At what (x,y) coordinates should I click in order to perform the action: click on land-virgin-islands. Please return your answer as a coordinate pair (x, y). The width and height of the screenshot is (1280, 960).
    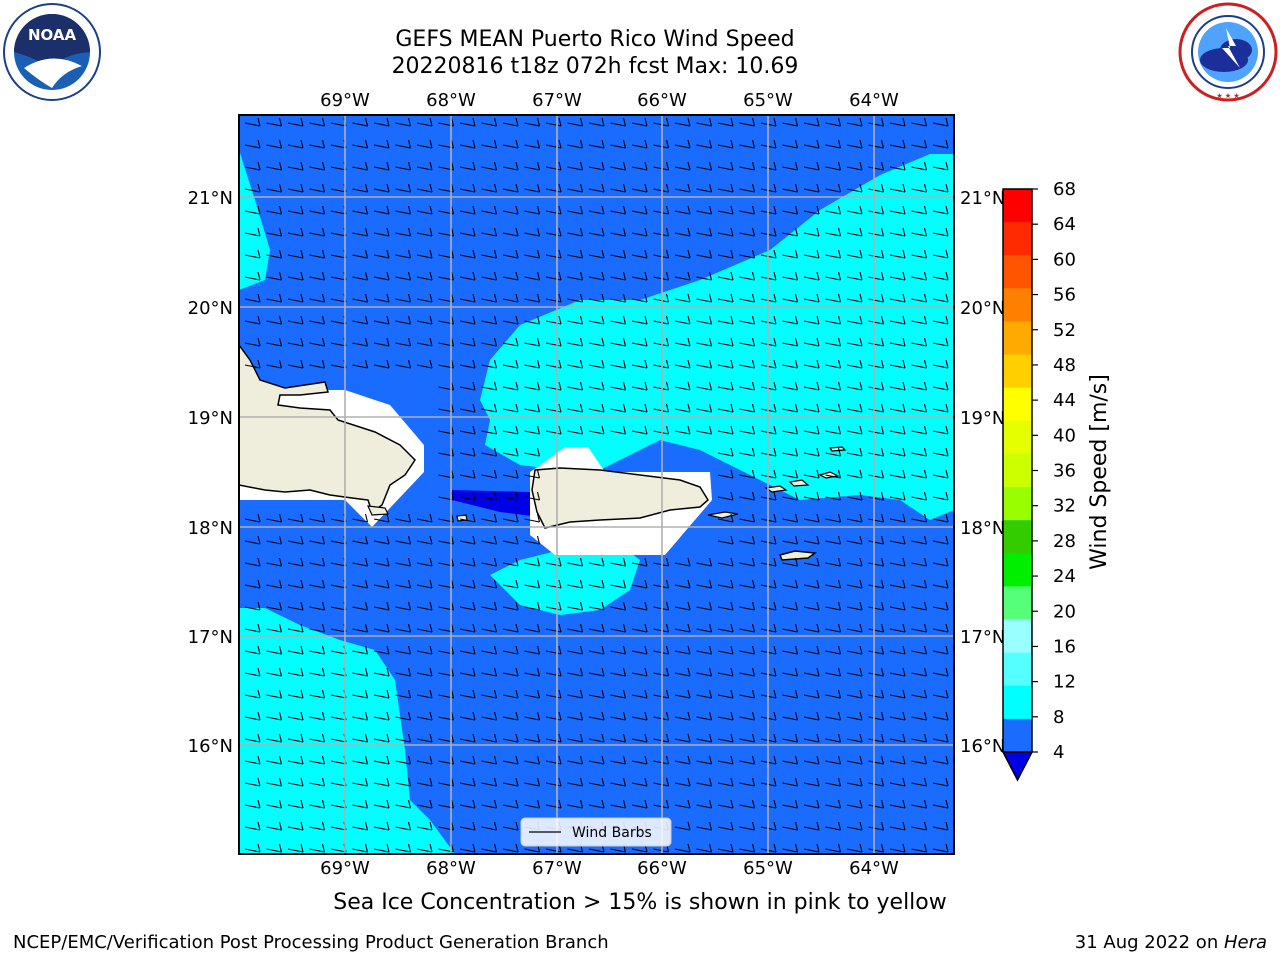
    Looking at the image, I should click on (798, 555).